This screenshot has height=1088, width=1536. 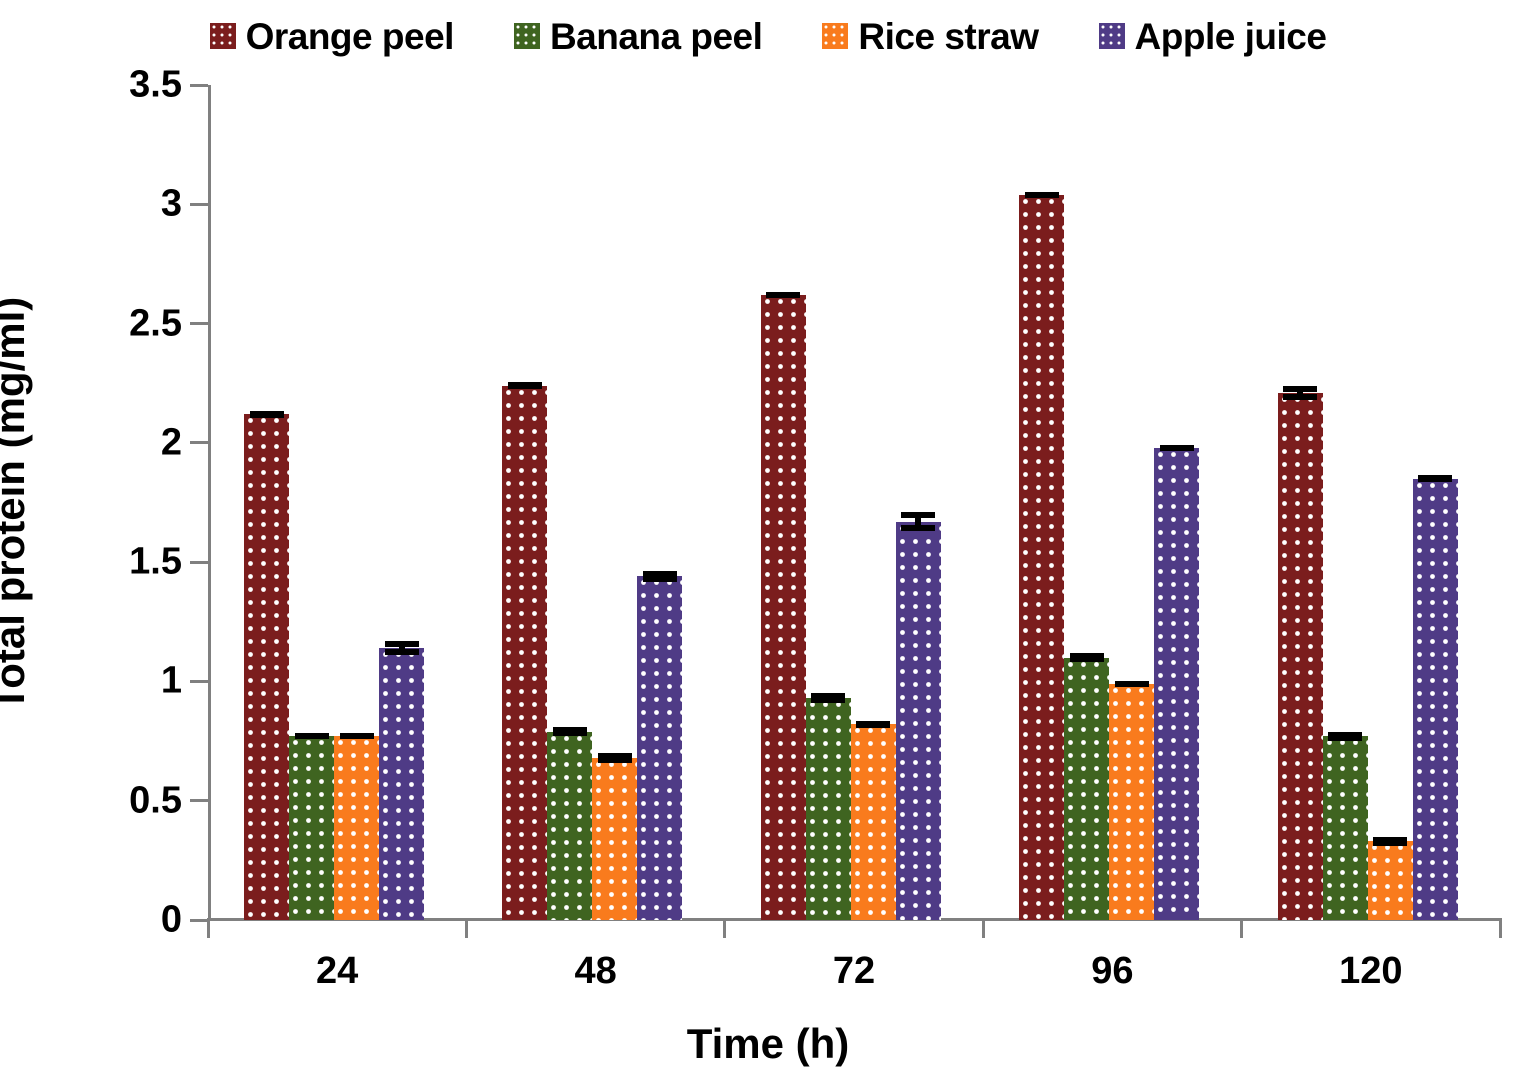 What do you see at coordinates (155, 323) in the screenshot?
I see `y-axis-label: 2.5` at bounding box center [155, 323].